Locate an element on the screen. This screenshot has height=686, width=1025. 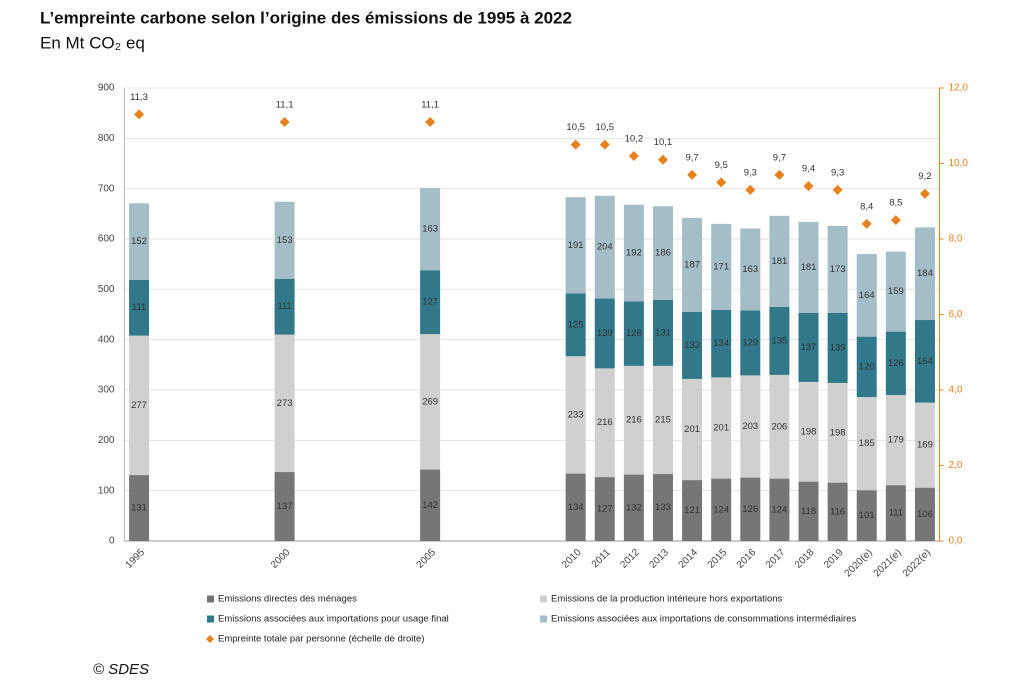
data-label: 11,3 is located at coordinates (139, 97).